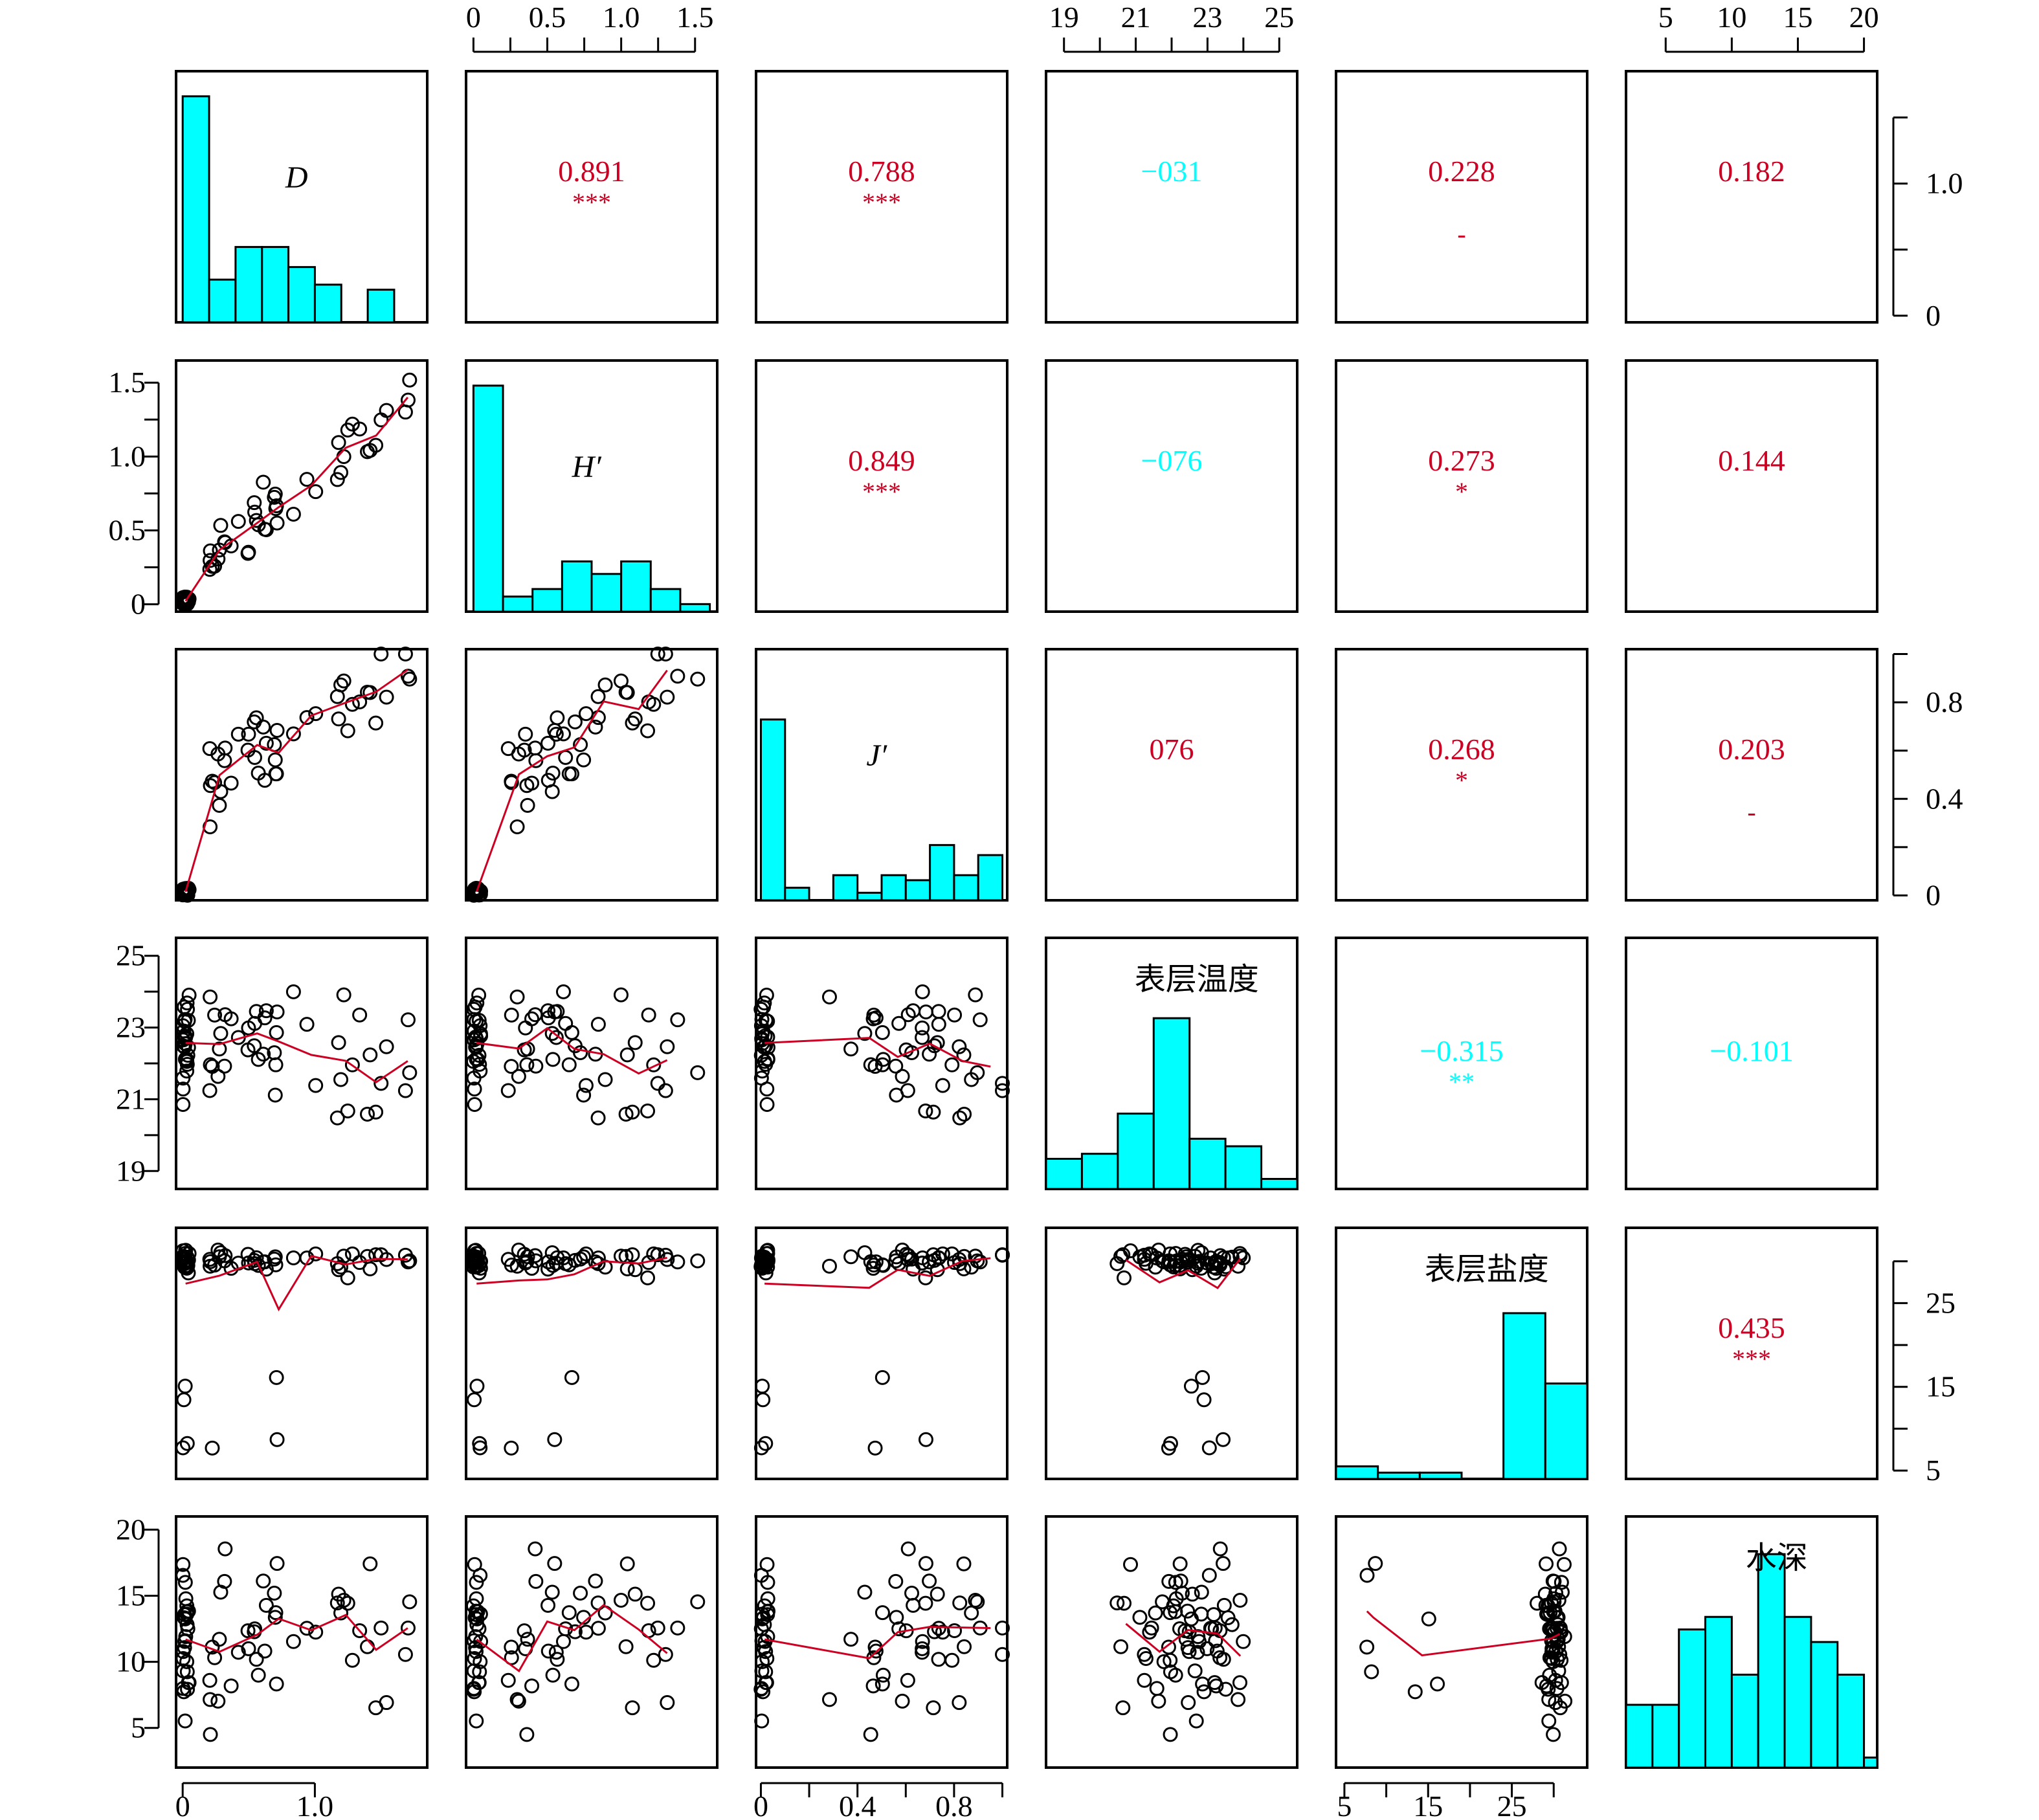 Image resolution: width=2039 pixels, height=1820 pixels. I want to click on significance-stars: **, so click(1462, 1081).